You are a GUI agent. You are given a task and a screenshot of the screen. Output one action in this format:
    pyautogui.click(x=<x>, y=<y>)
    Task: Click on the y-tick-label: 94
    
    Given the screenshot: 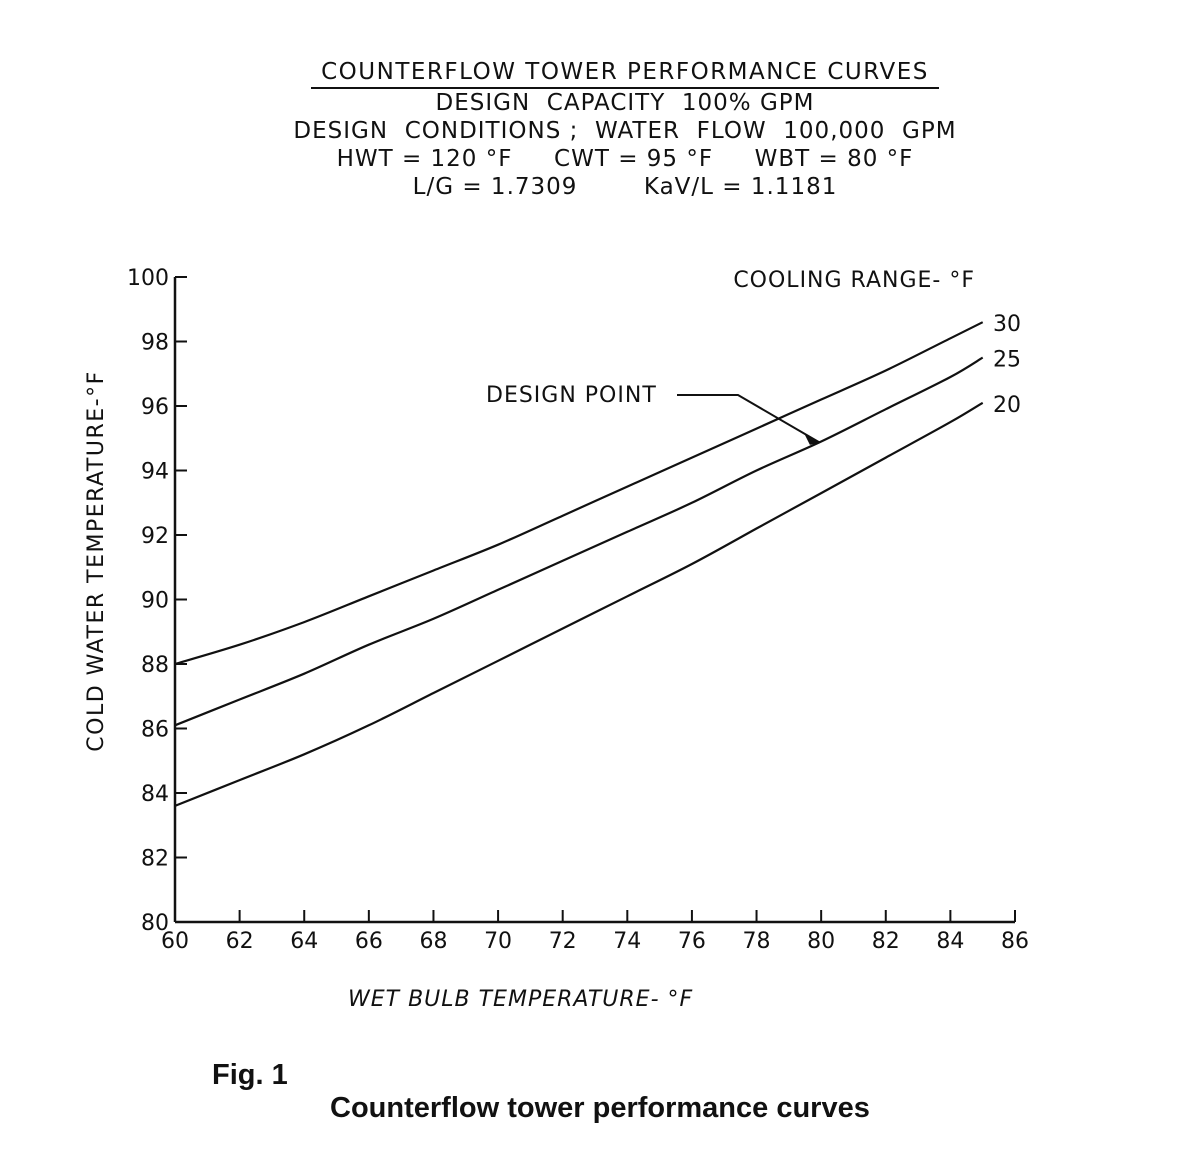 What is the action you would take?
    pyautogui.click(x=155, y=472)
    